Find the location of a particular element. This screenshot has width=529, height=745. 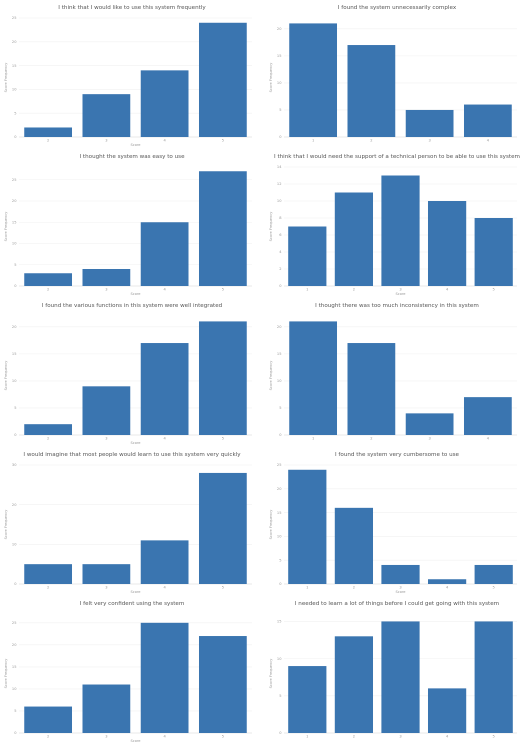

y-tick-label: 12 is located at coordinates (279, 184).